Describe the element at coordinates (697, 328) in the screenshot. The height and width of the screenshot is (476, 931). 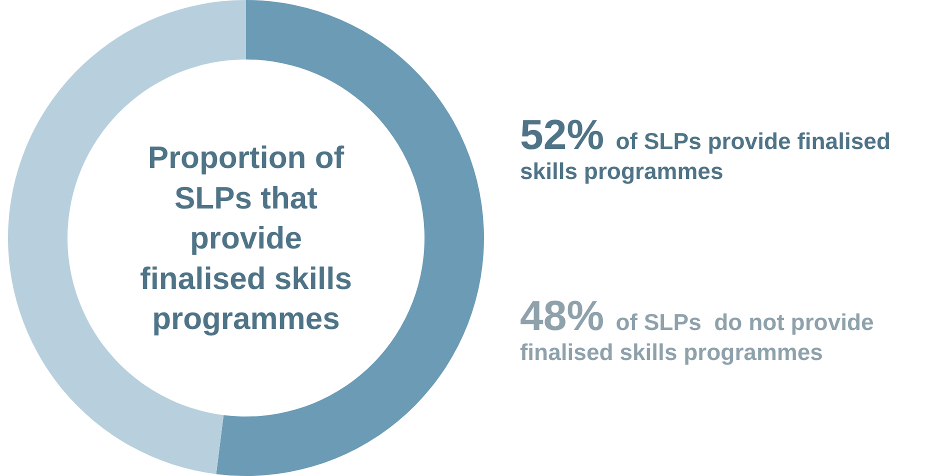
I see `text: 48% of SLPs do not provide finalised skills programmes` at that location.